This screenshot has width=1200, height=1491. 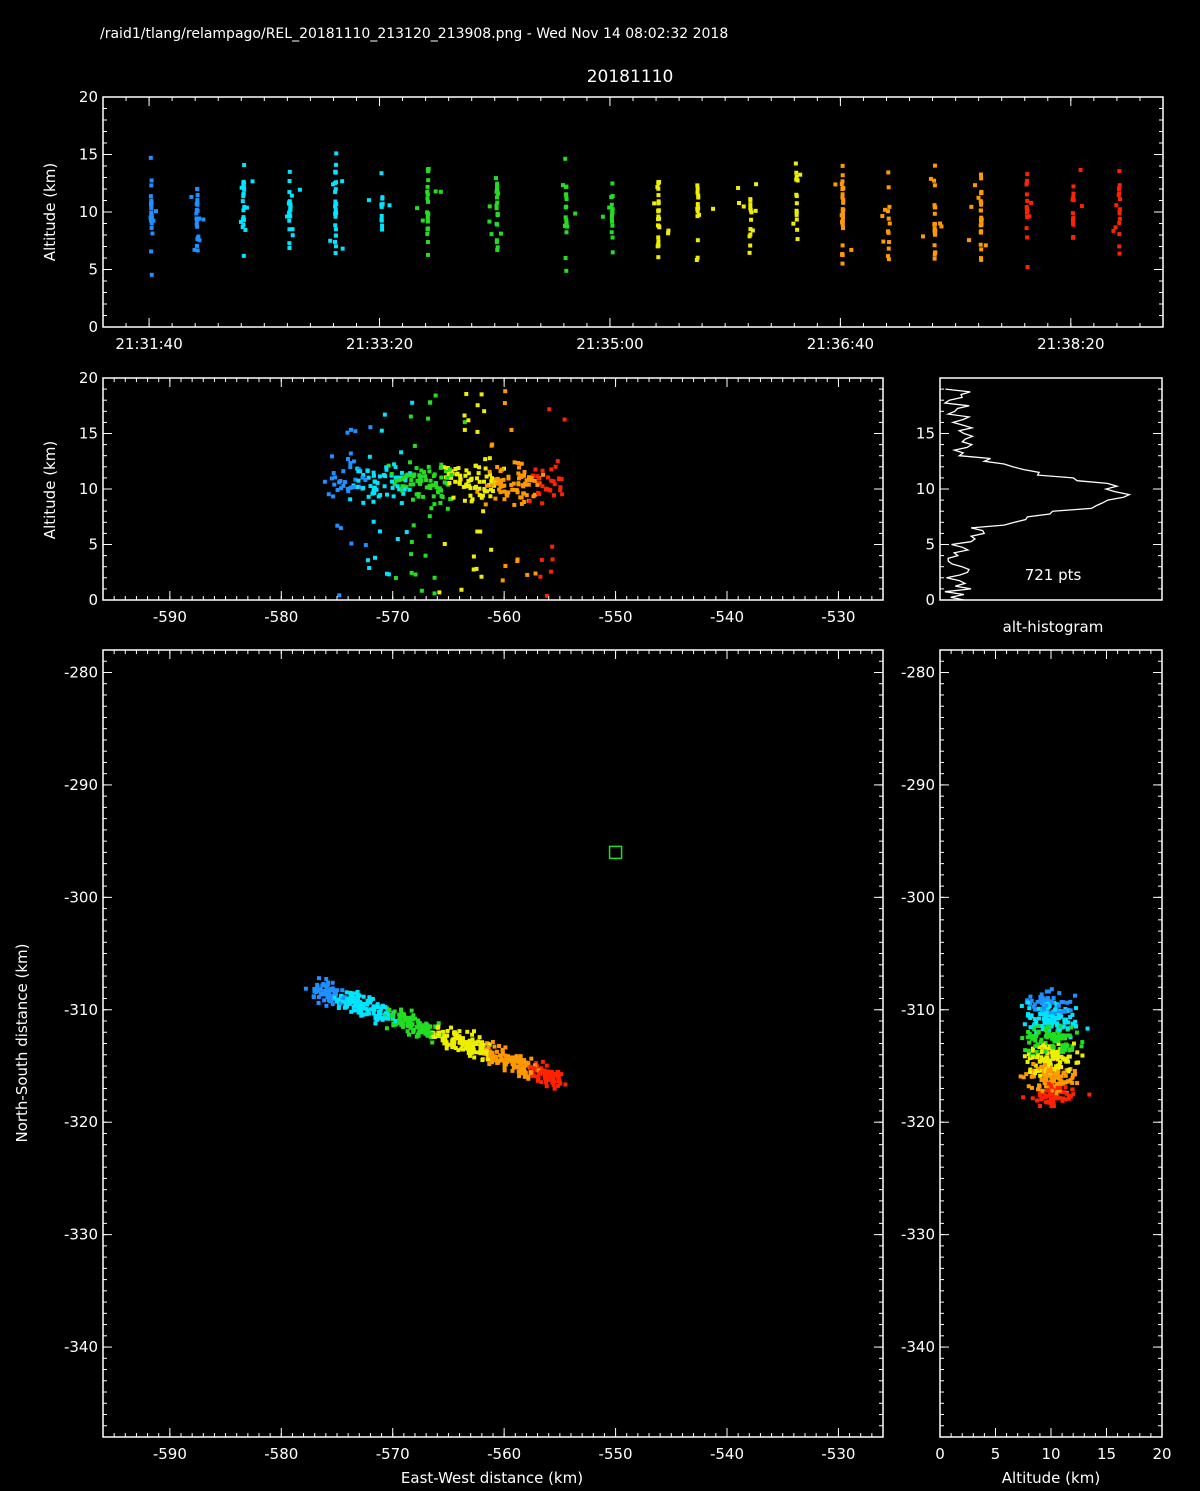 What do you see at coordinates (1053, 627) in the screenshot?
I see `alt-histogram-title: alt-histogram` at bounding box center [1053, 627].